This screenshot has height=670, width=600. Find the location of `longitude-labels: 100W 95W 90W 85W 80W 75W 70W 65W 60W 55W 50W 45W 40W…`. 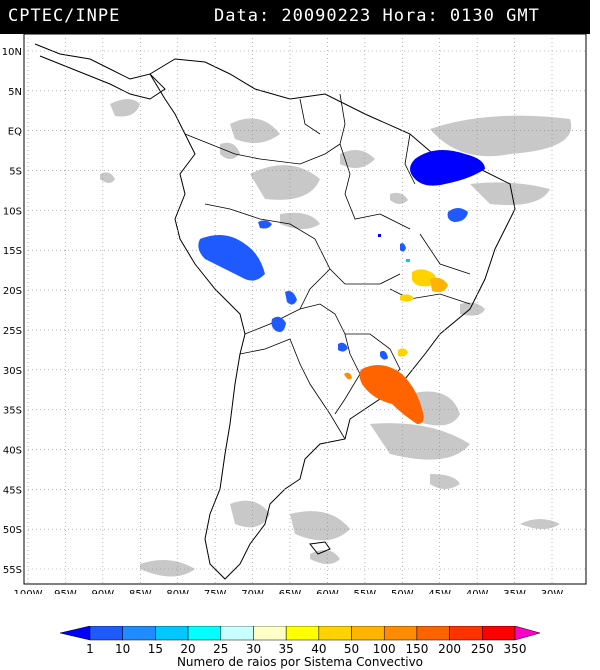

longitude-labels: 100W 95W 90W 85W 80W 75W 70W 65W 60W 55W 50W 45W 40W… is located at coordinates (289, 591).